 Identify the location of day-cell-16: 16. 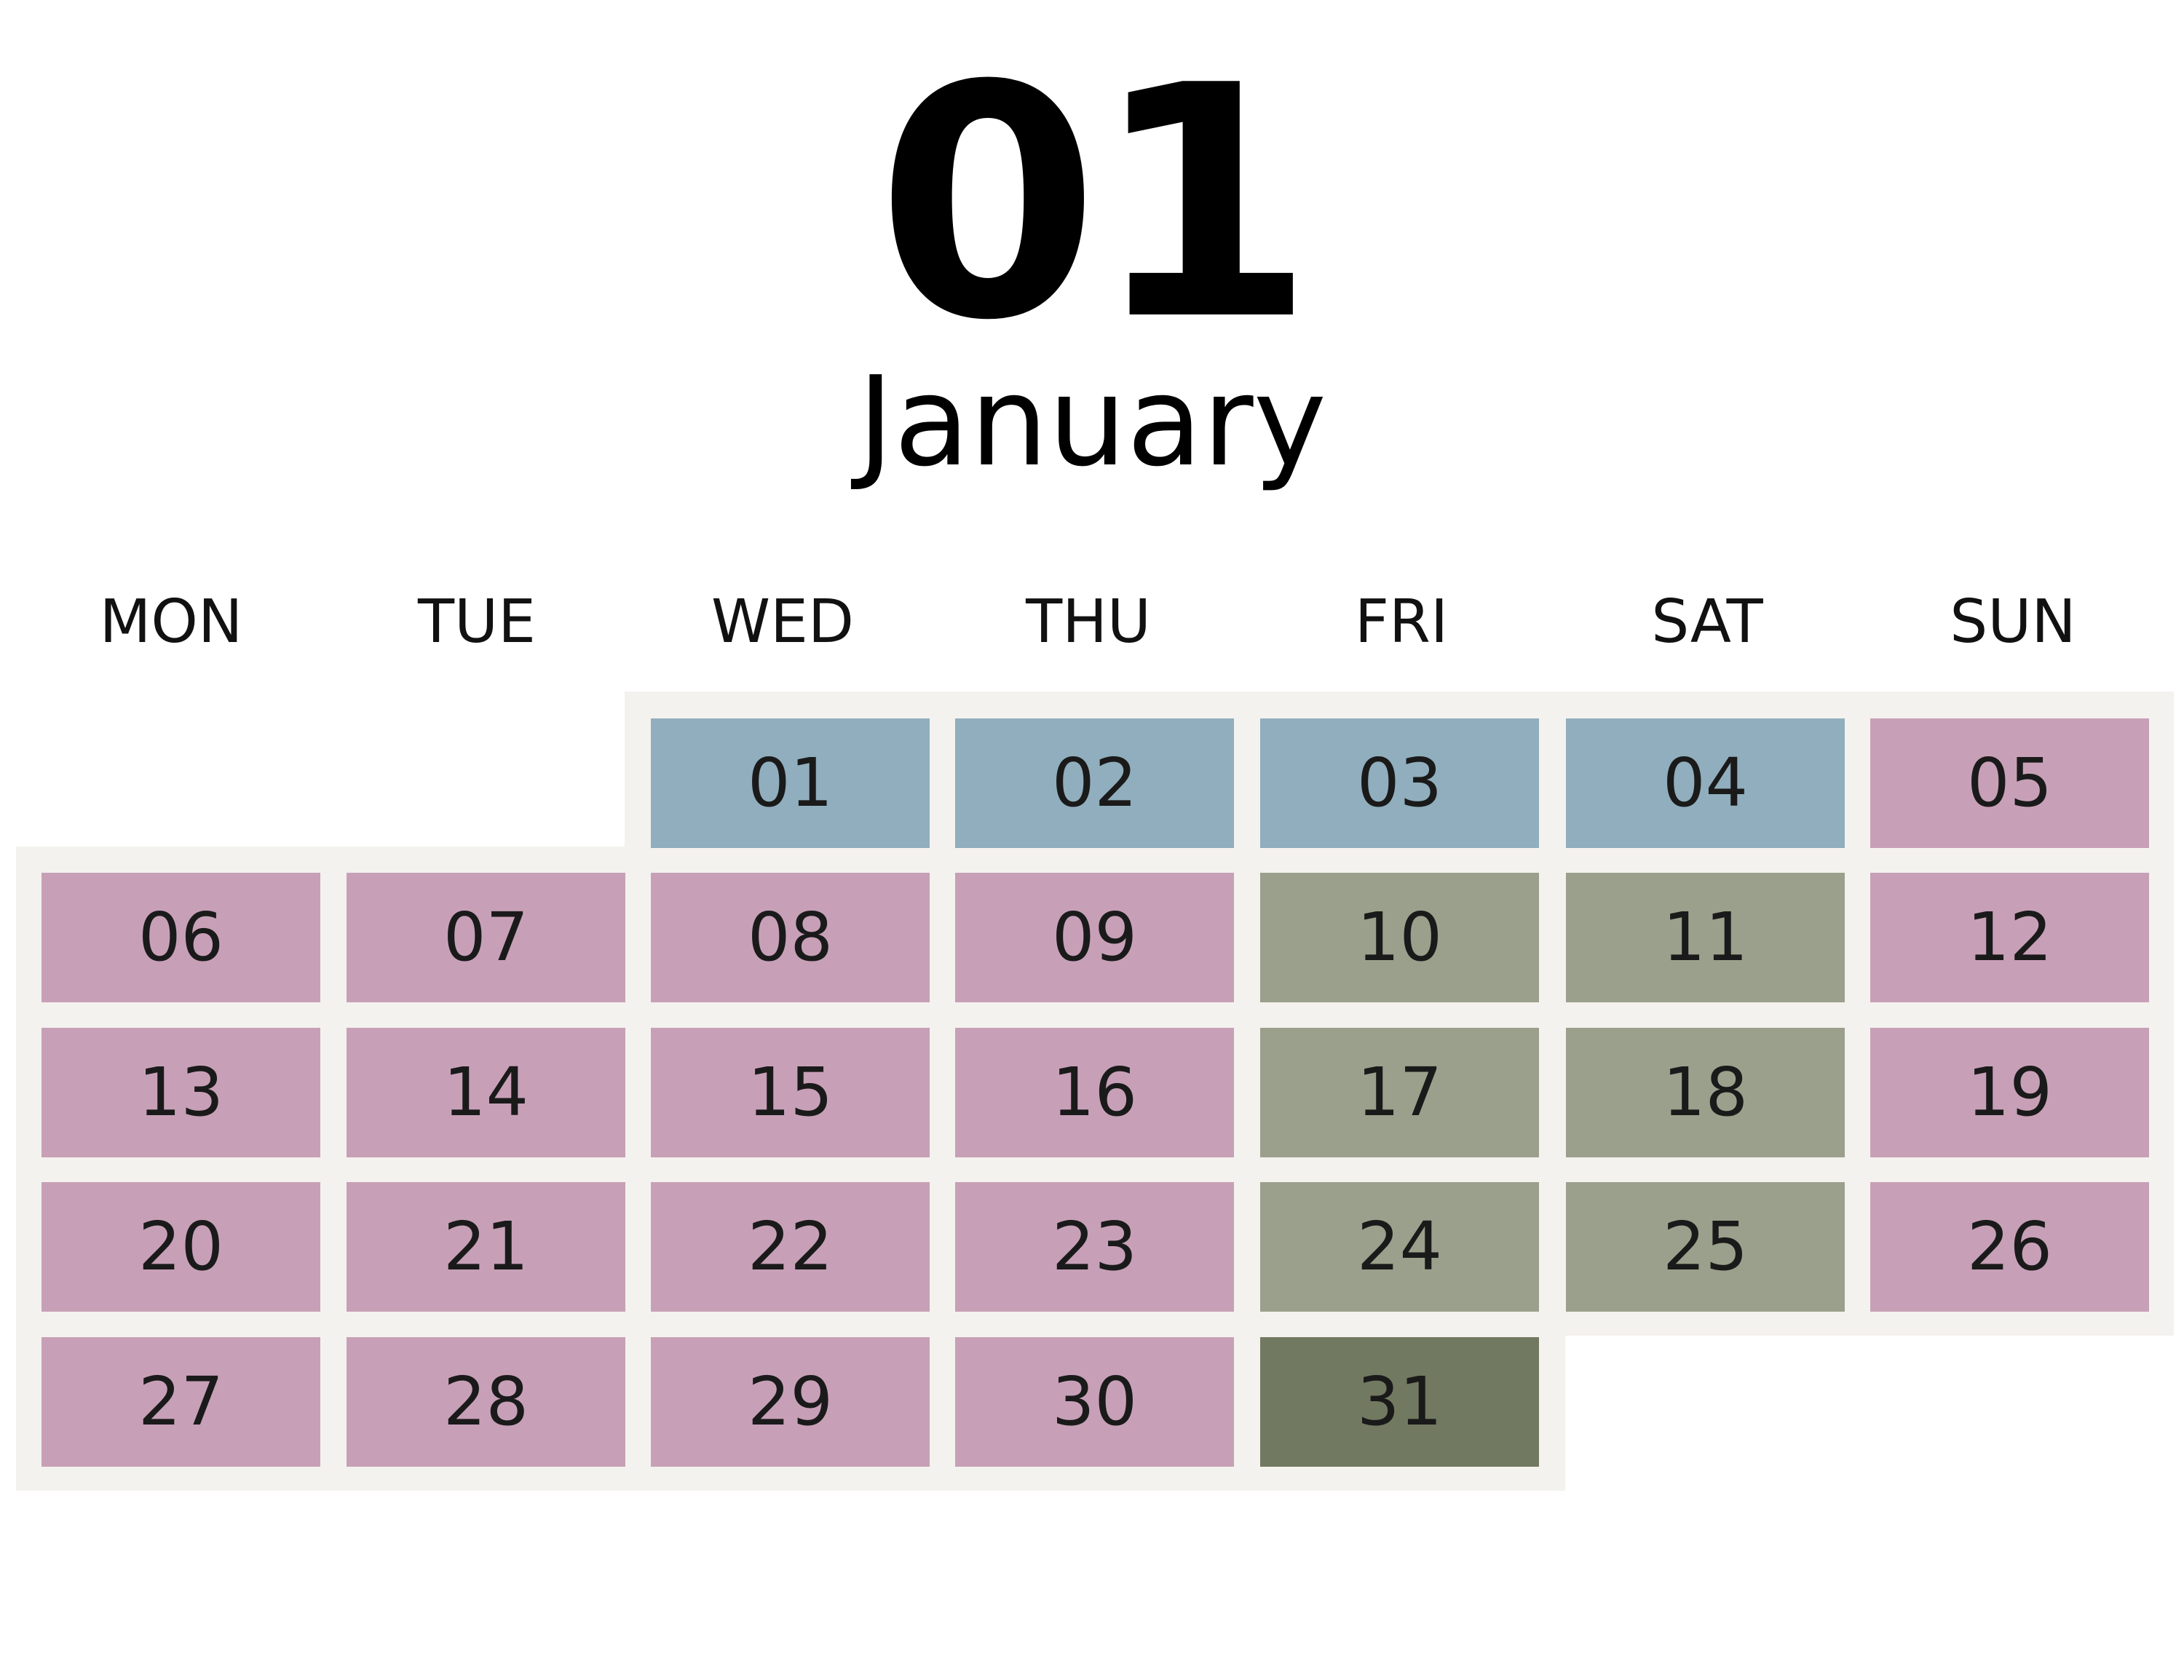
(1094, 1092).